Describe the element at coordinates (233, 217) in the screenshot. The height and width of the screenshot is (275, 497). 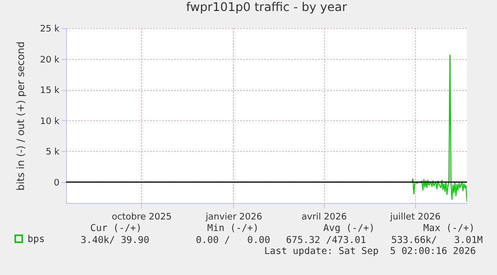
I see `x-tick-label: janvier 2026` at that location.